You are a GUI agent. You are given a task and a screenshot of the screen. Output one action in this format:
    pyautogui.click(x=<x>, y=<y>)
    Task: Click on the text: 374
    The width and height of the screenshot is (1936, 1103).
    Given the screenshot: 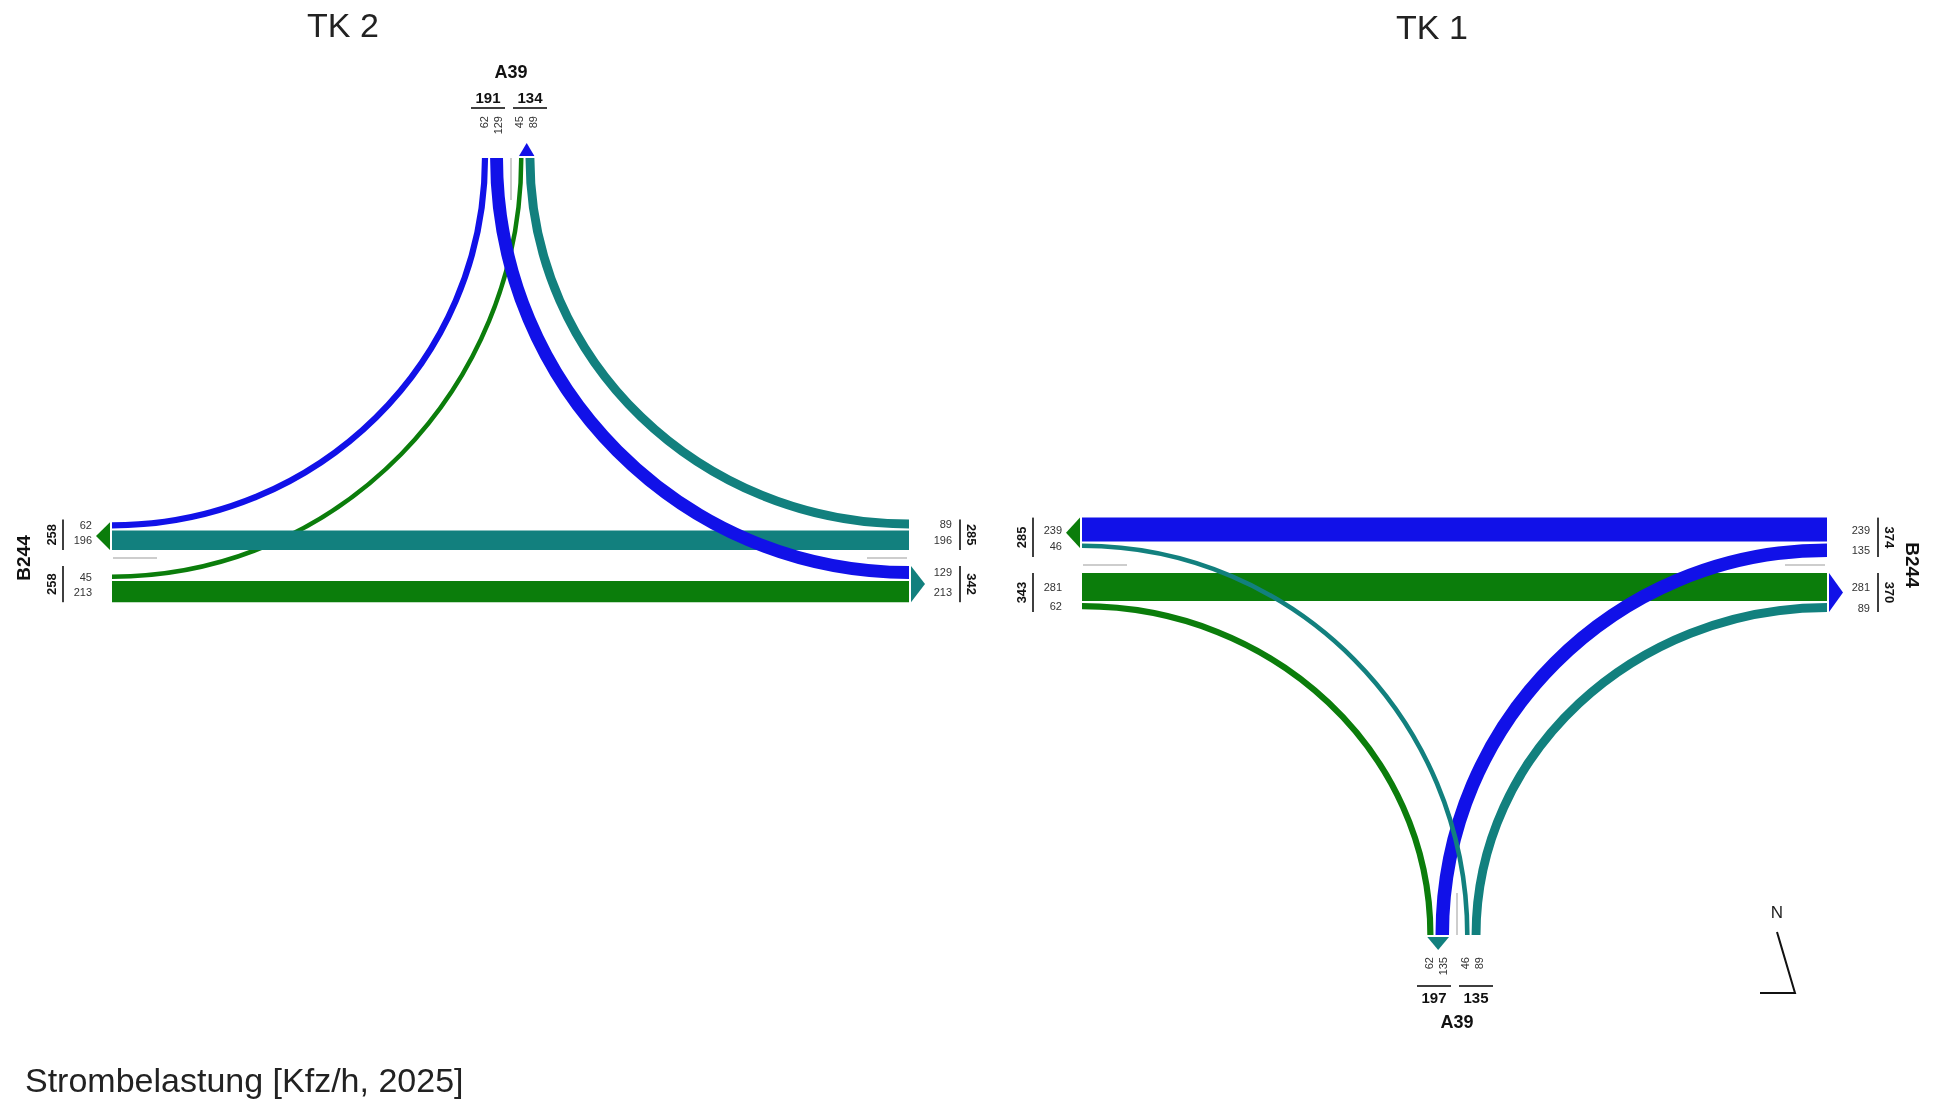 What is the action you would take?
    pyautogui.click(x=1890, y=537)
    